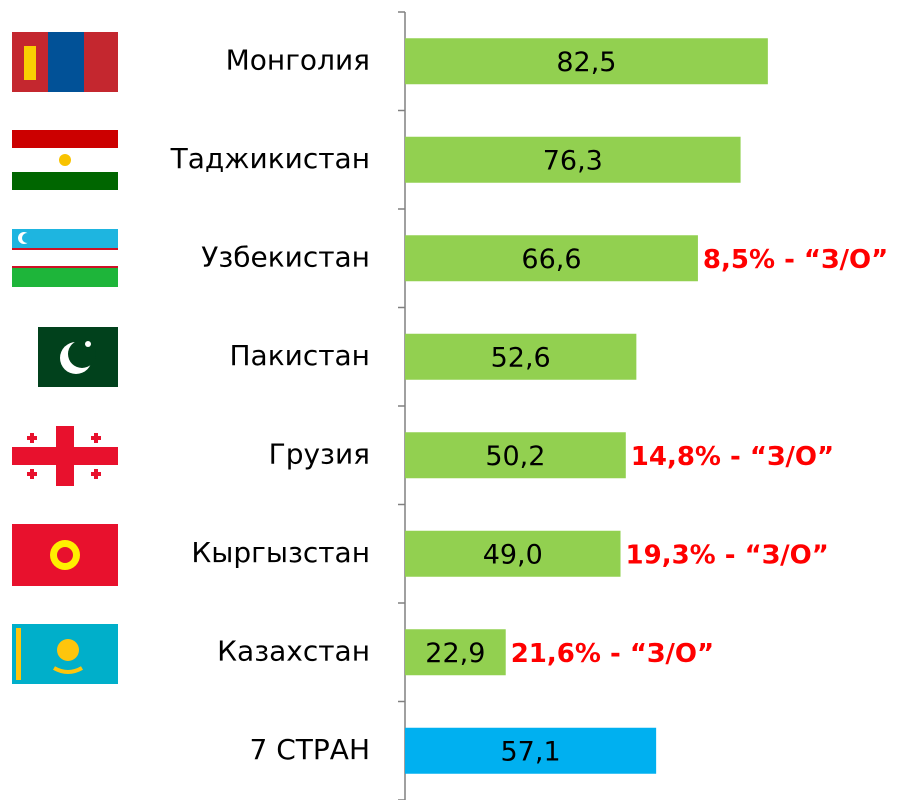 The width and height of the screenshot is (924, 800). I want to click on value-label: 52,6, so click(521, 357).